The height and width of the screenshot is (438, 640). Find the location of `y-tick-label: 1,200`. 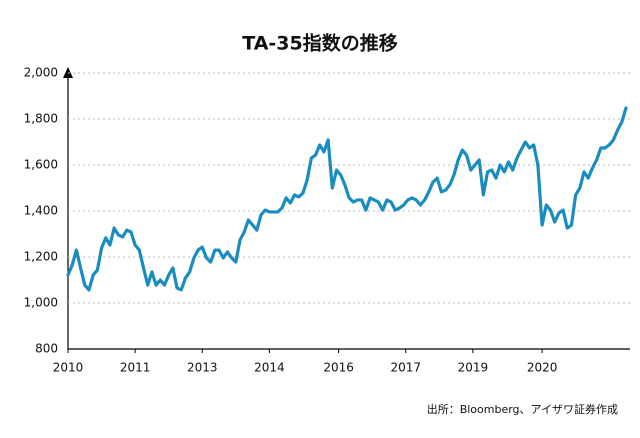

y-tick-label: 1,200 is located at coordinates (41, 257).